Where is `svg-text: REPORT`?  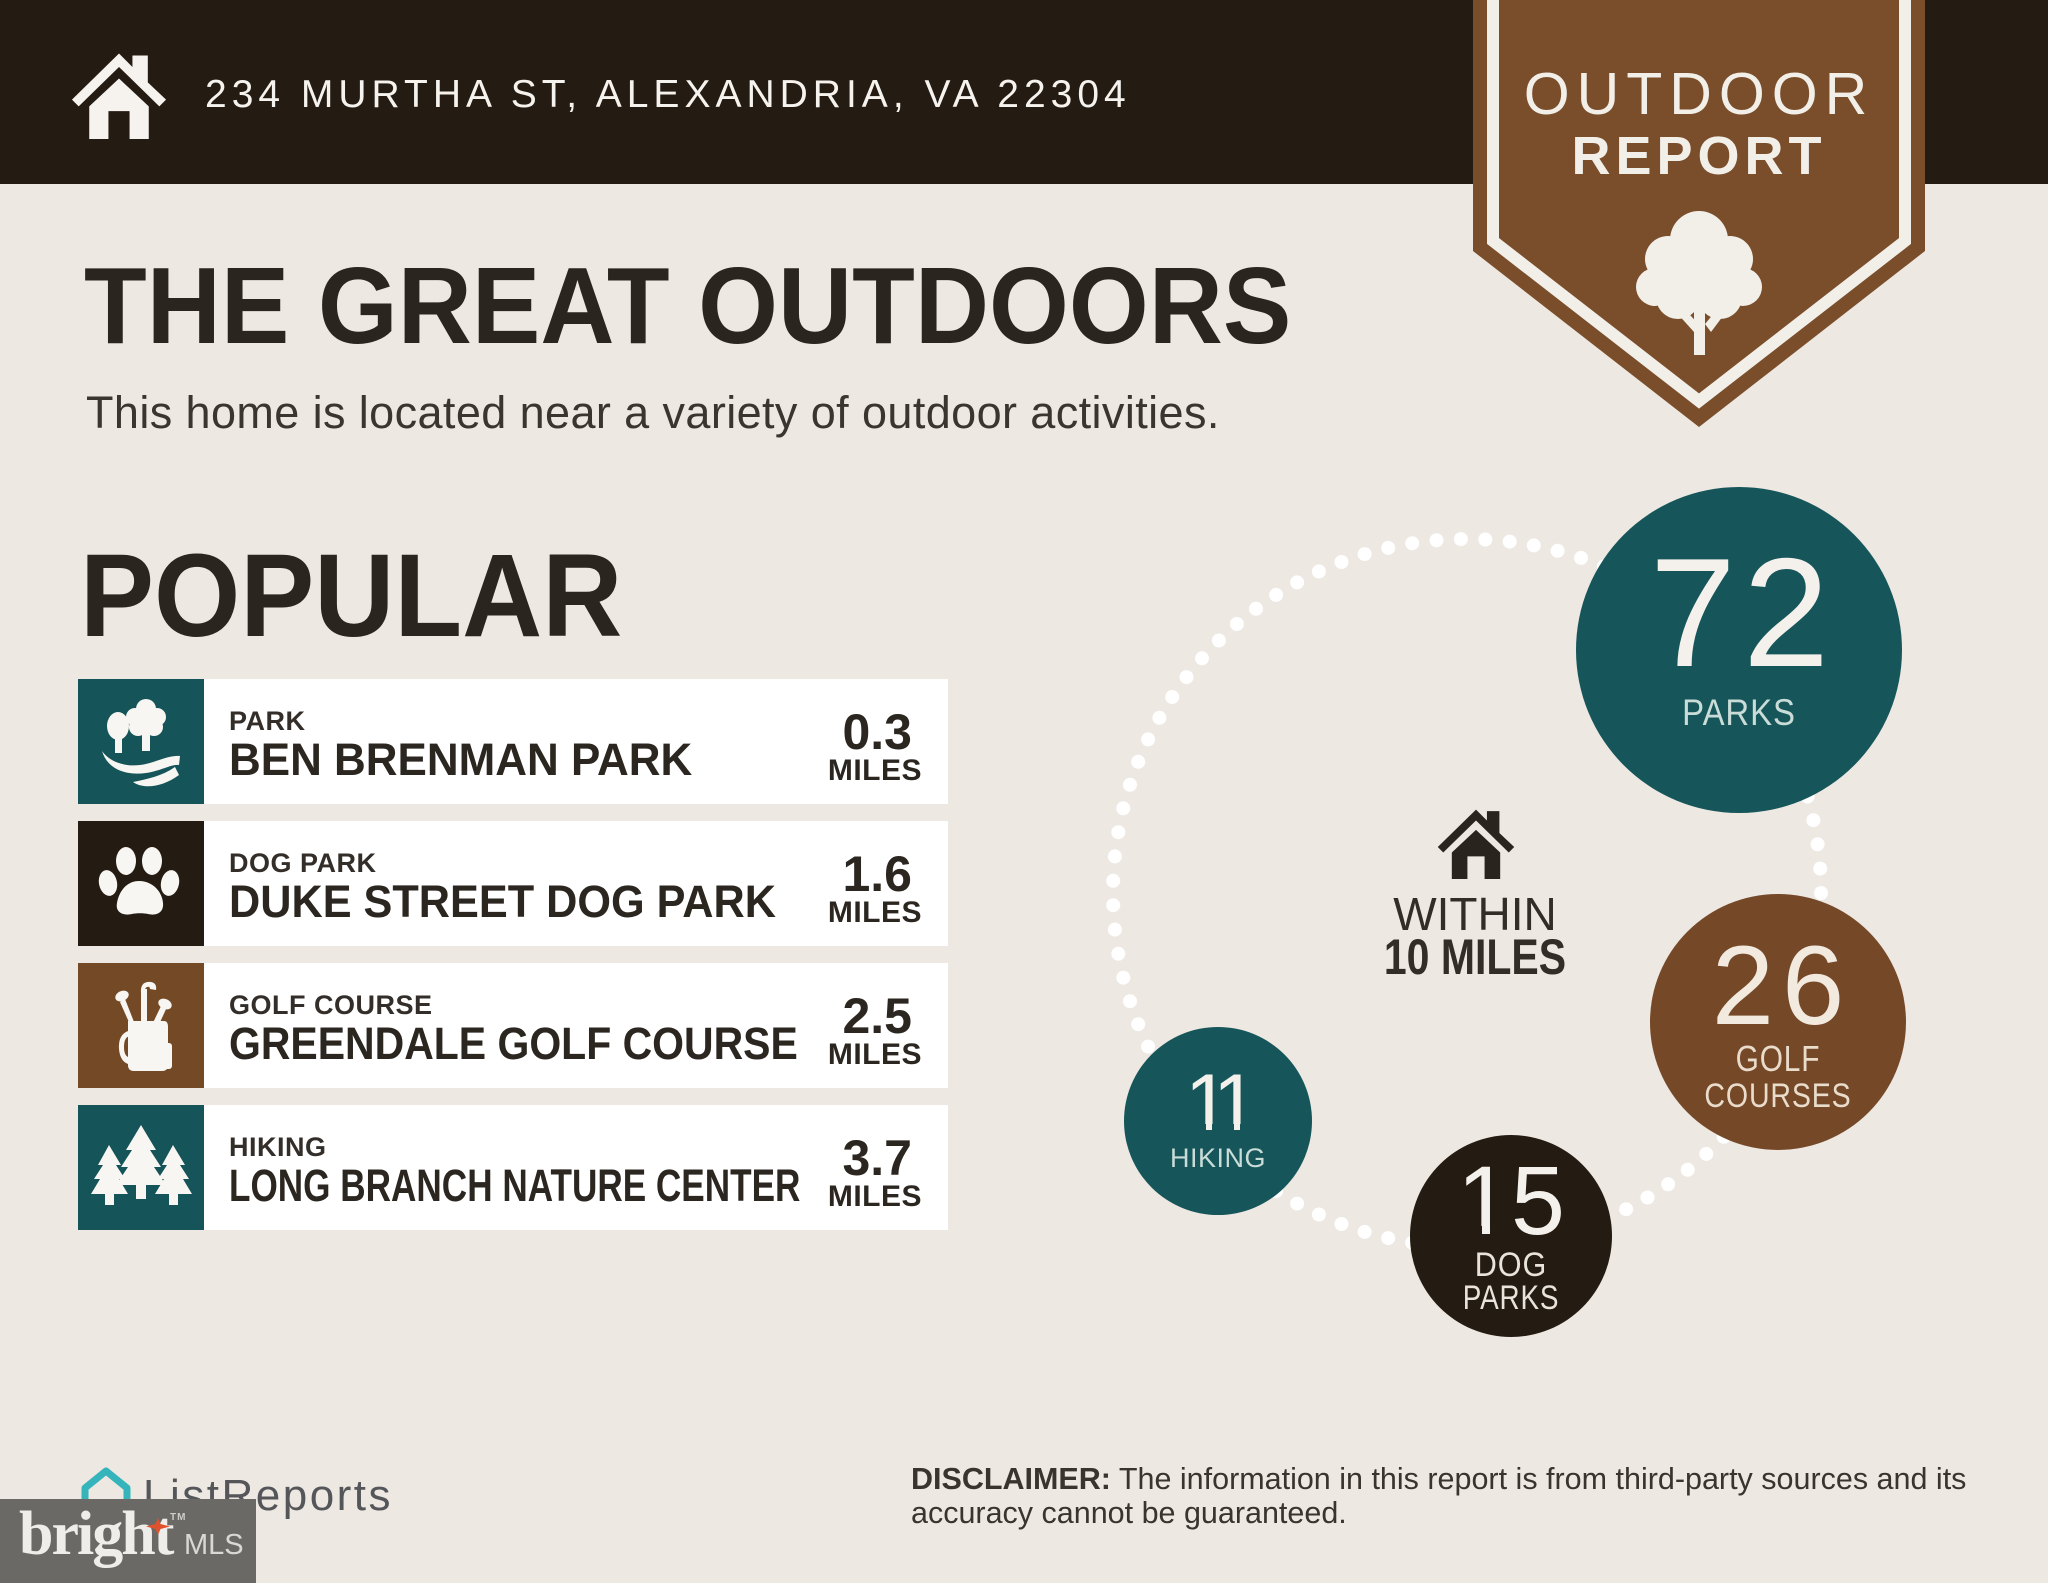
svg-text: REPORT is located at coordinates (1698, 156).